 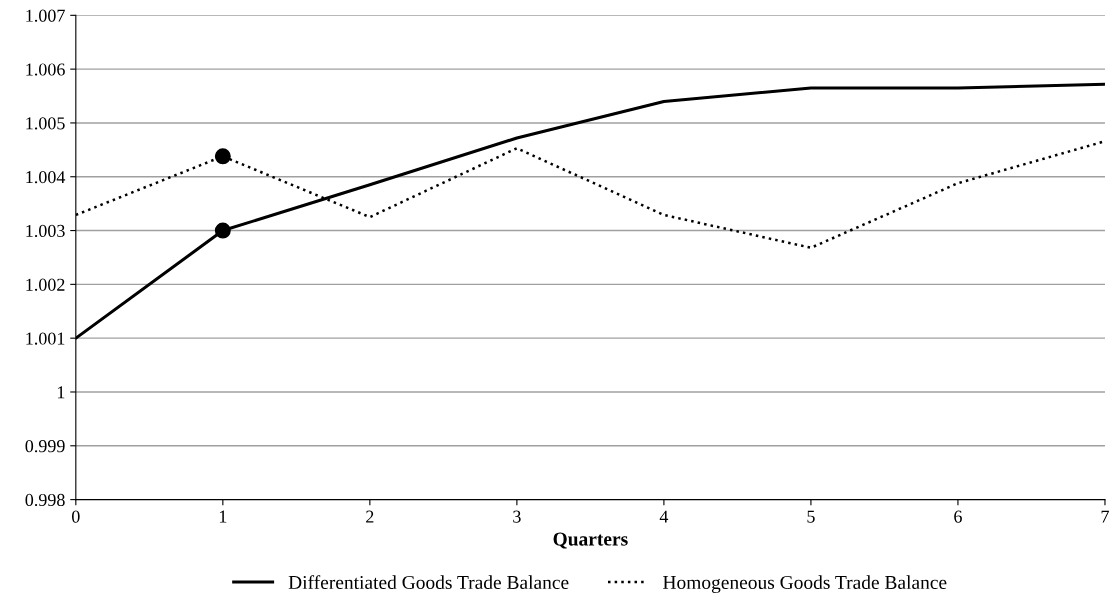 I want to click on y-tick-label: 1.005, so click(x=45, y=123).